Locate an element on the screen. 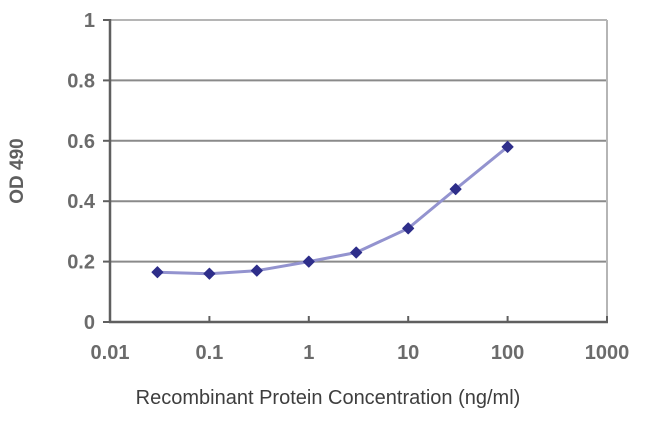  x-tick-label: 1000 is located at coordinates (607, 353).